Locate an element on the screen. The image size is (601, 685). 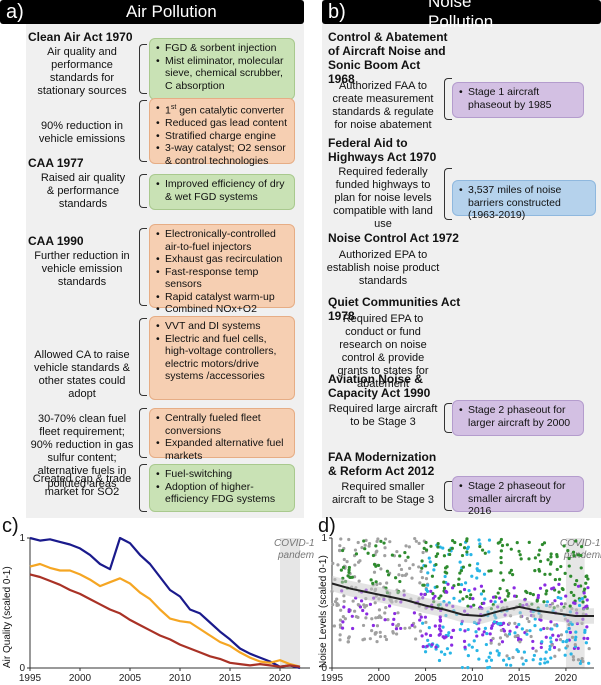
panel-c-ylabel: Air Quality (scaled 0-1) is located at coordinates (7, 617).